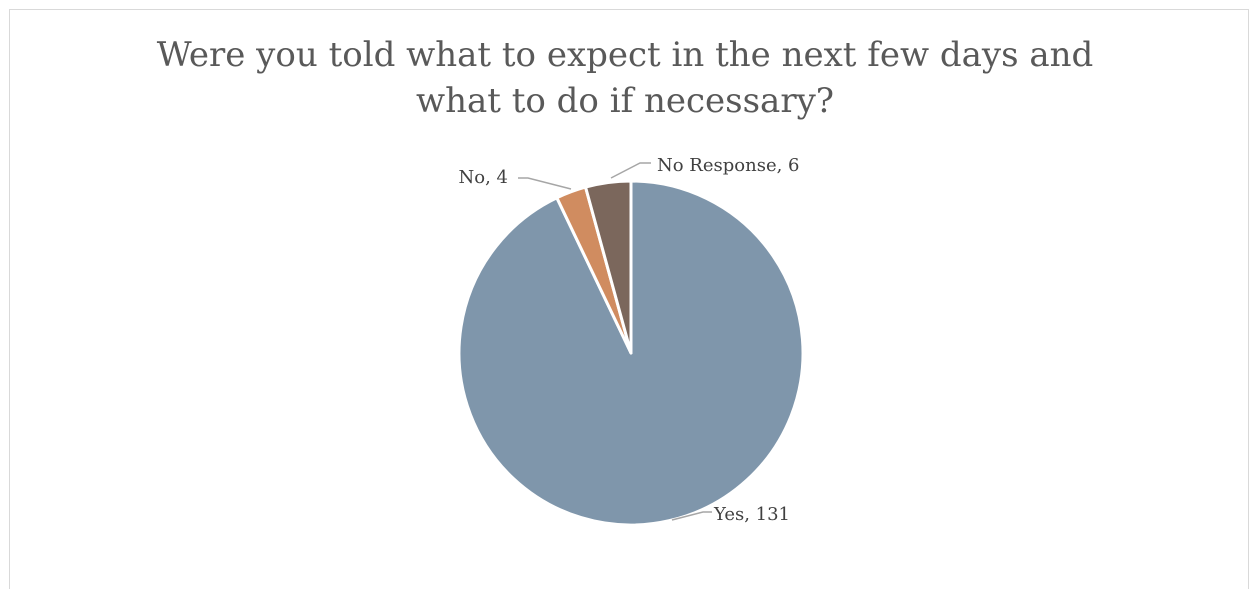  What do you see at coordinates (751, 514) in the screenshot?
I see `data-label-yes: Yes, 131` at bounding box center [751, 514].